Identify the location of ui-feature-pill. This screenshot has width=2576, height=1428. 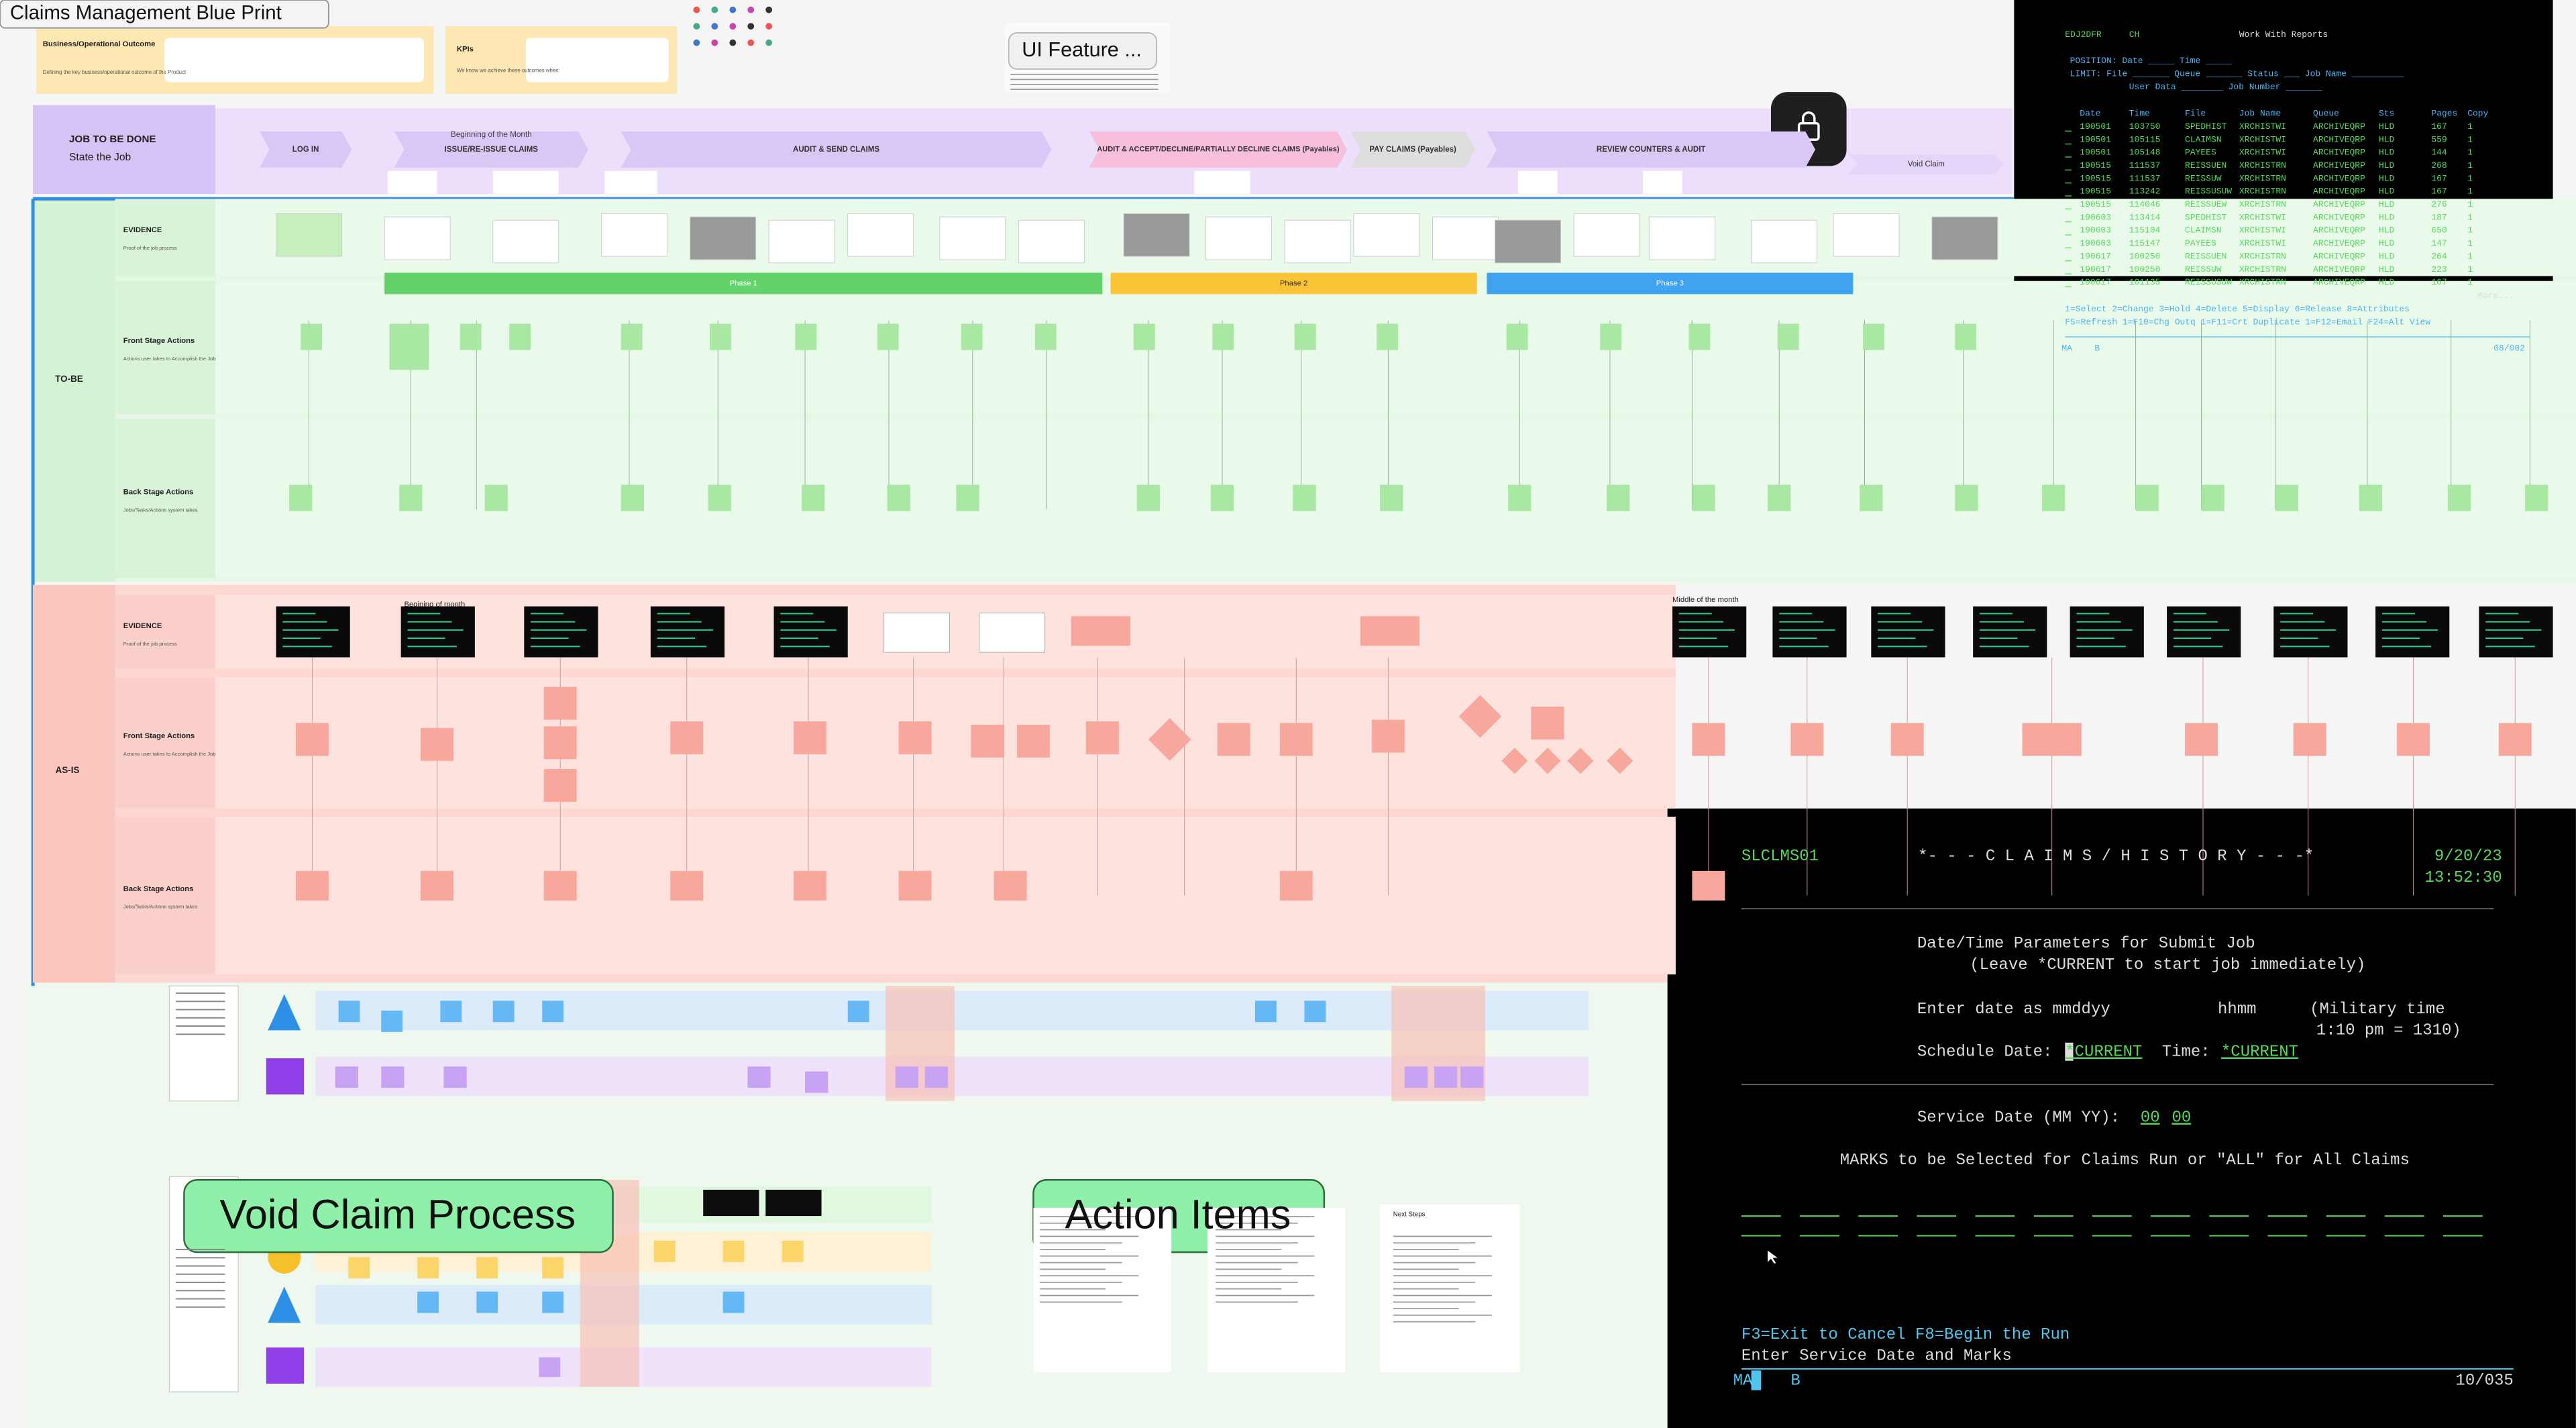
(1083, 51).